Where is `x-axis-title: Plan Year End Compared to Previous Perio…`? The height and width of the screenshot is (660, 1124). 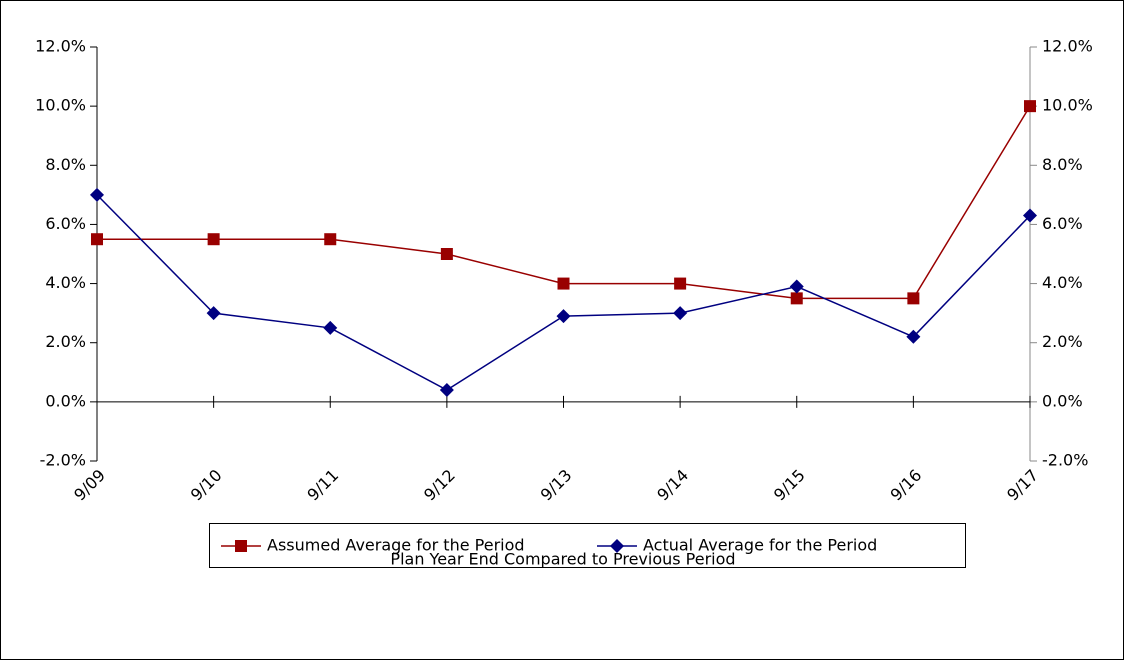 x-axis-title: Plan Year End Compared to Previous Perio… is located at coordinates (562, 559).